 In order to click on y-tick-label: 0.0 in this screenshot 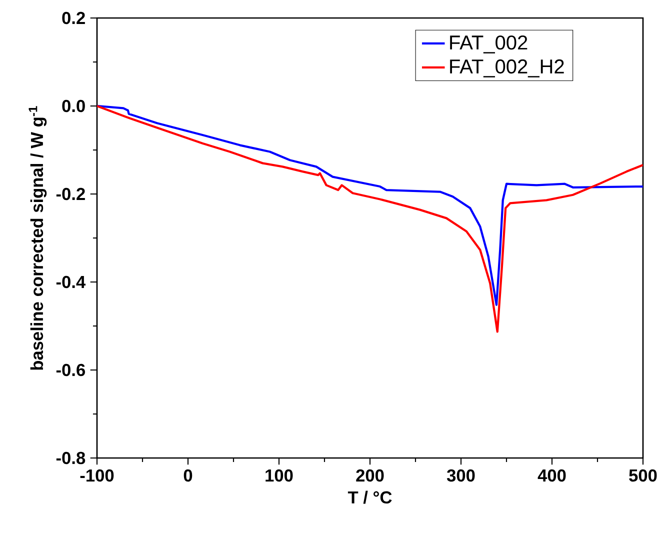, I will do `click(73, 106)`.